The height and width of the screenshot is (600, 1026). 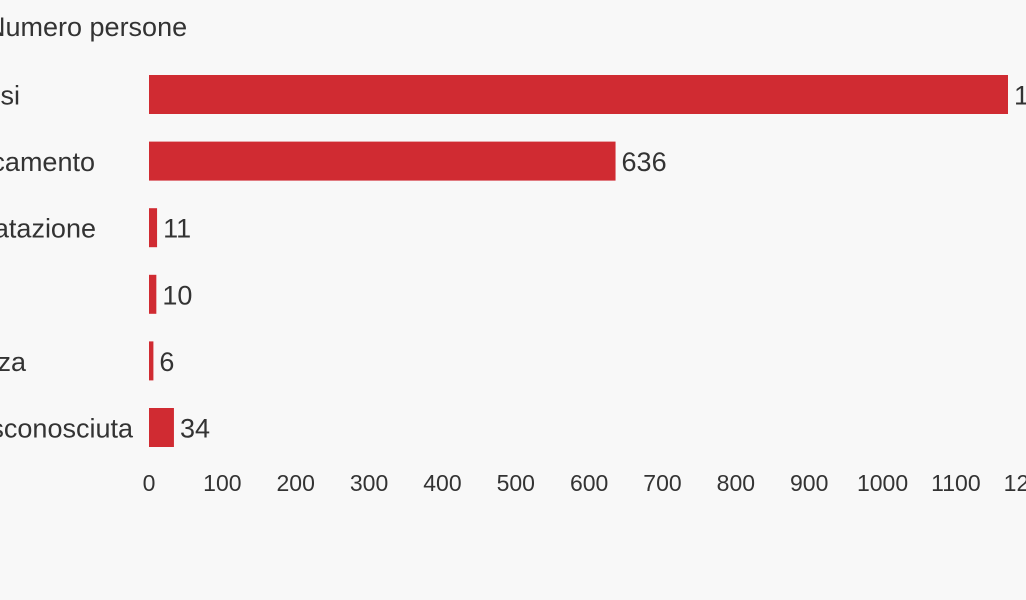 What do you see at coordinates (1015, 483) in the screenshot?
I see `x-tick-label: 1200` at bounding box center [1015, 483].